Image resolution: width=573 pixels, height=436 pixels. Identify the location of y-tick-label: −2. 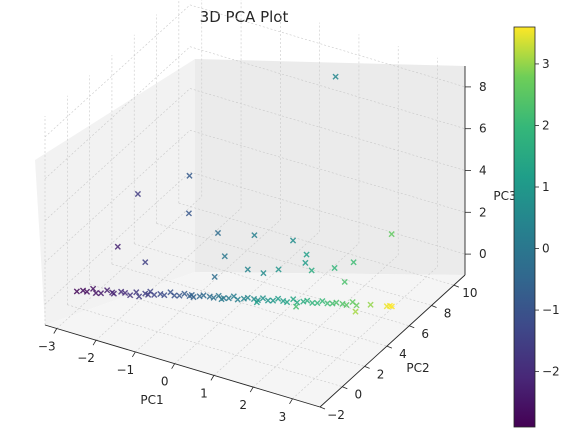
(336, 415).